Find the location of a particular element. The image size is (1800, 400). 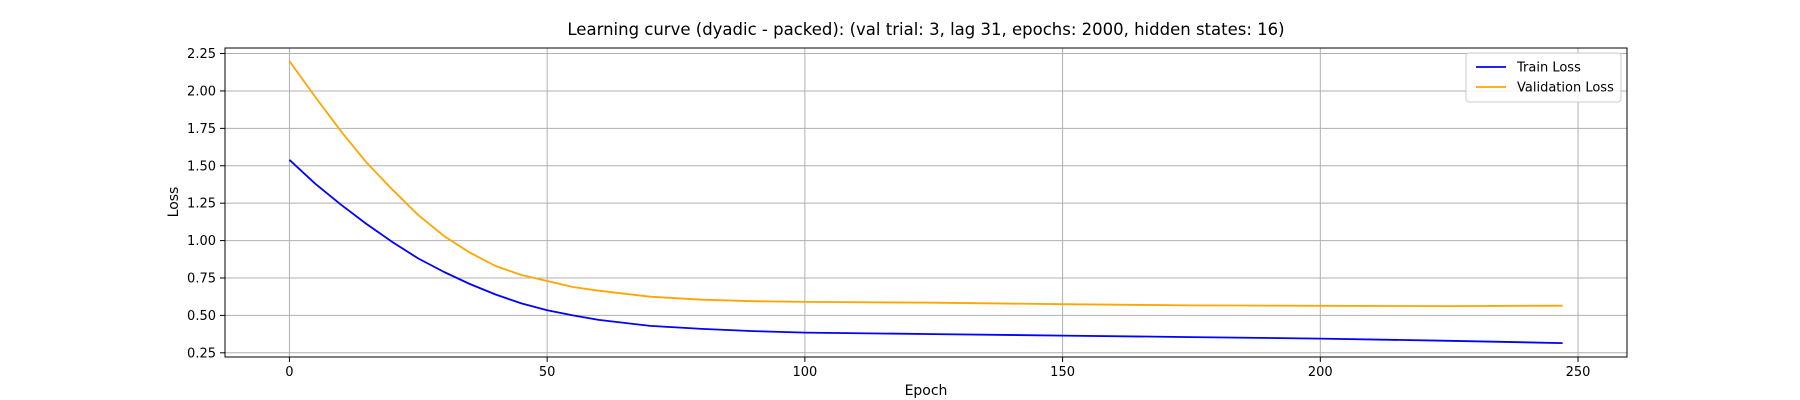

y-tick-label: 1.00 is located at coordinates (201, 241).